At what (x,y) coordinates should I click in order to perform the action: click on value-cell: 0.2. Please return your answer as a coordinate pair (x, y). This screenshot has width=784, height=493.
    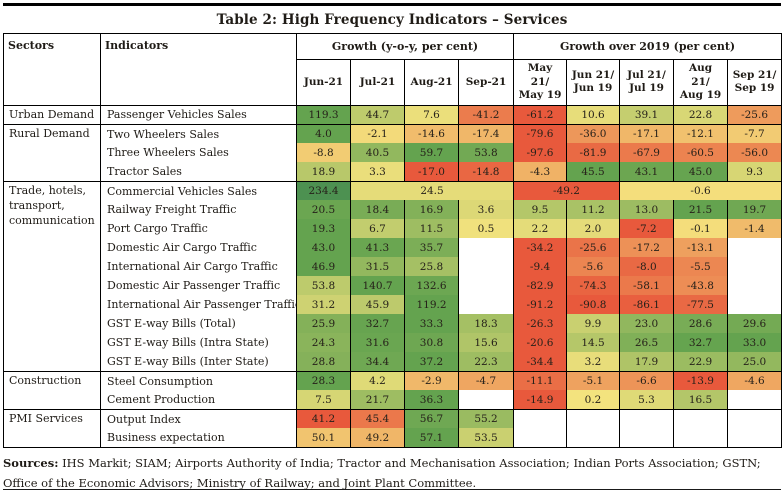
    Looking at the image, I should click on (593, 400).